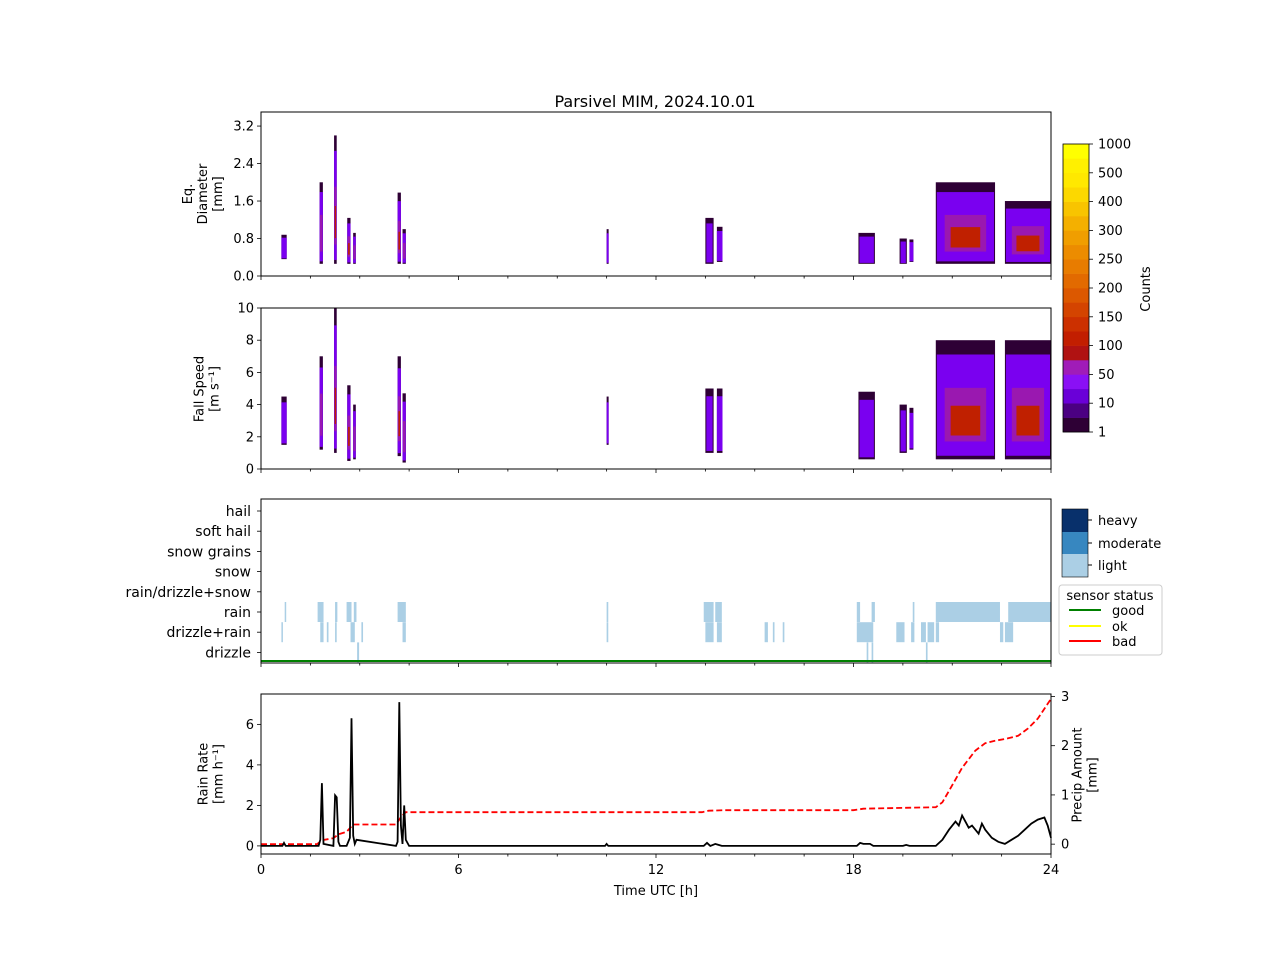 This screenshot has width=1280, height=960. I want to click on x-tick-label: 18, so click(853, 870).